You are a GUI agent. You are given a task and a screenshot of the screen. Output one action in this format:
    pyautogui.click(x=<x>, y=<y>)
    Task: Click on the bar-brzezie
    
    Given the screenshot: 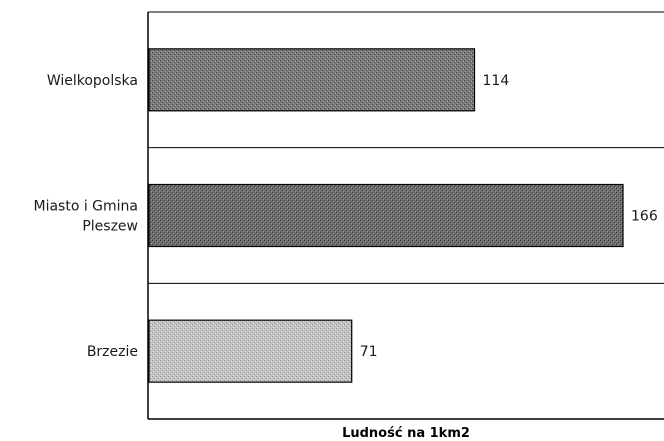 What is the action you would take?
    pyautogui.click(x=250, y=351)
    